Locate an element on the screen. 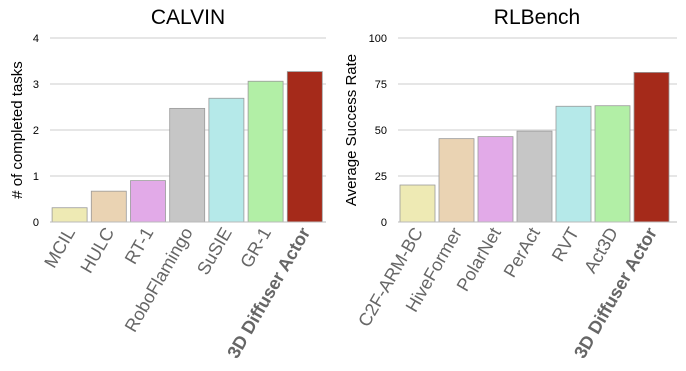 Image resolution: width=686 pixels, height=371 pixels. rlbench-x-tick-label: RVT is located at coordinates (565, 244).